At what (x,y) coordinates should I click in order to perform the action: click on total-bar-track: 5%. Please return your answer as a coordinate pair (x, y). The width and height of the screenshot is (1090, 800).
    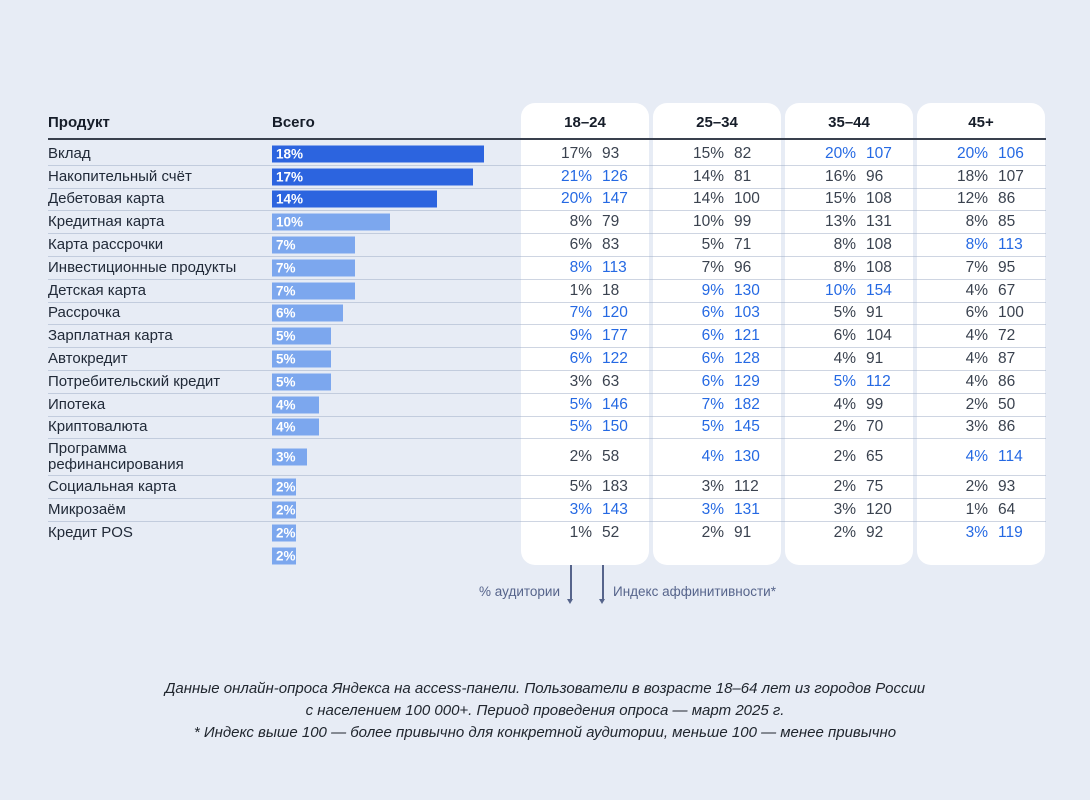
    Looking at the image, I should click on (301, 336).